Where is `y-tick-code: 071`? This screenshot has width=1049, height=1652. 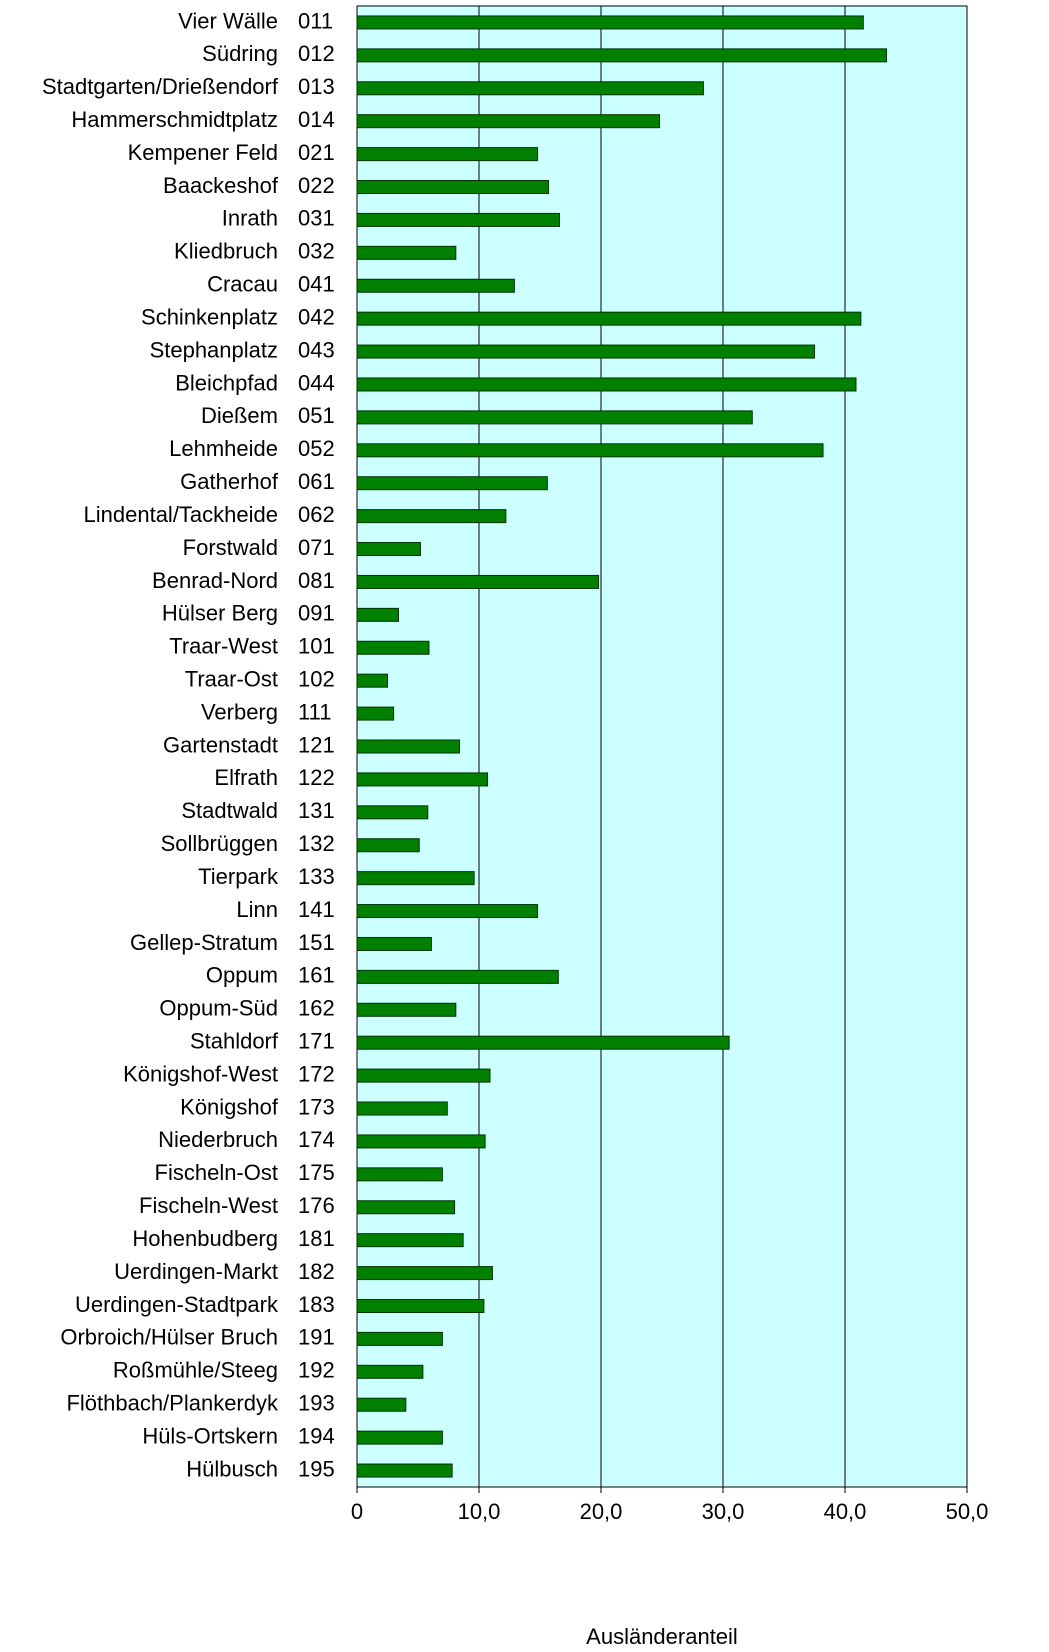 y-tick-code: 071 is located at coordinates (316, 547).